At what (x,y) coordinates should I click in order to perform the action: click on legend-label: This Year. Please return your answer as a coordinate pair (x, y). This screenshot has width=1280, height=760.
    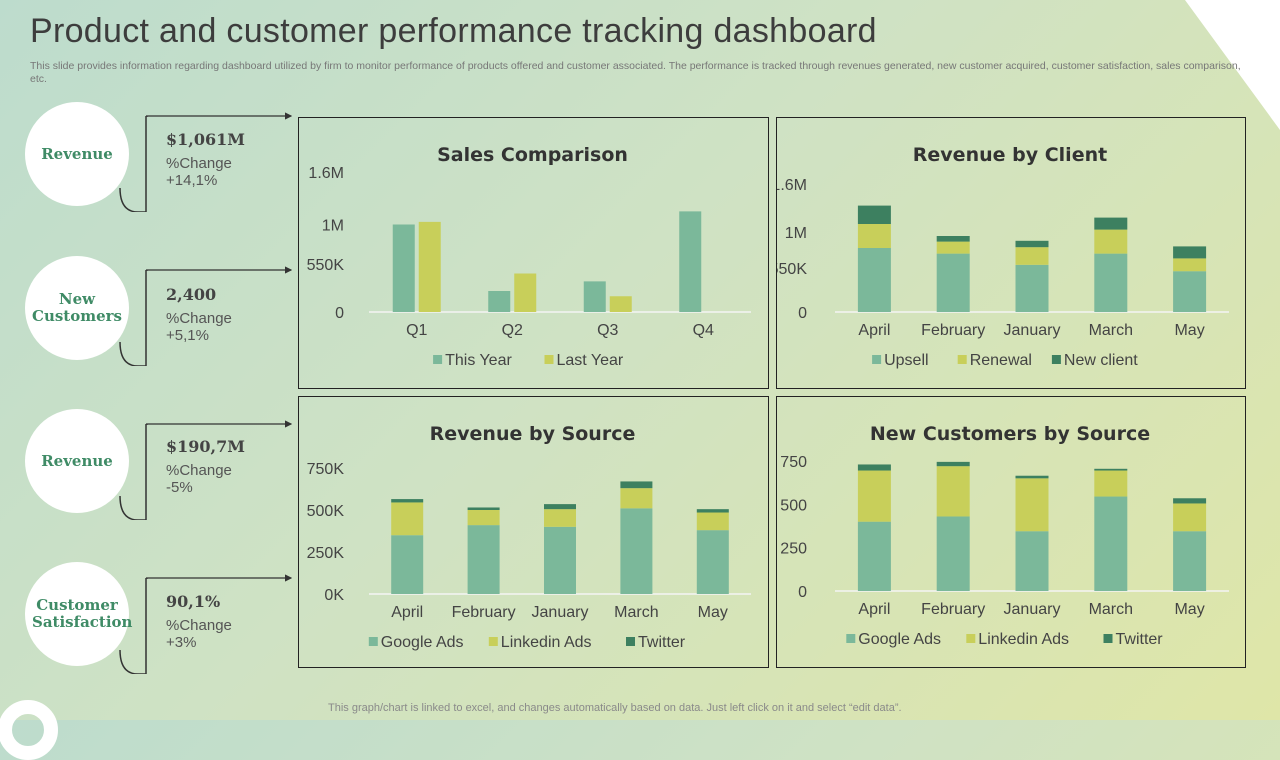
    Looking at the image, I should click on (478, 360).